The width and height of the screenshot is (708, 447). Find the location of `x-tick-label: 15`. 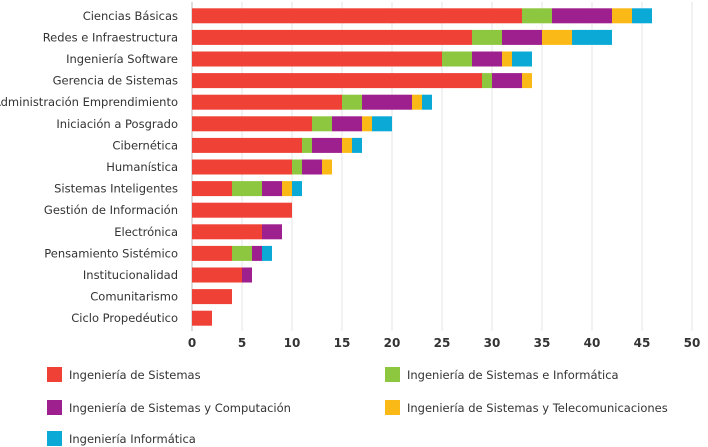

x-tick-label: 15 is located at coordinates (342, 343).